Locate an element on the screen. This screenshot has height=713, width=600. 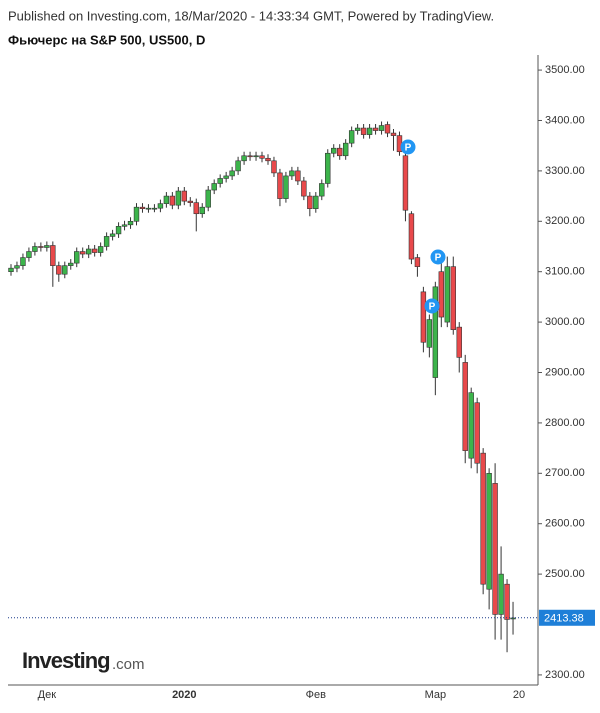
y-tick-label: 3300.00 is located at coordinates (565, 171).